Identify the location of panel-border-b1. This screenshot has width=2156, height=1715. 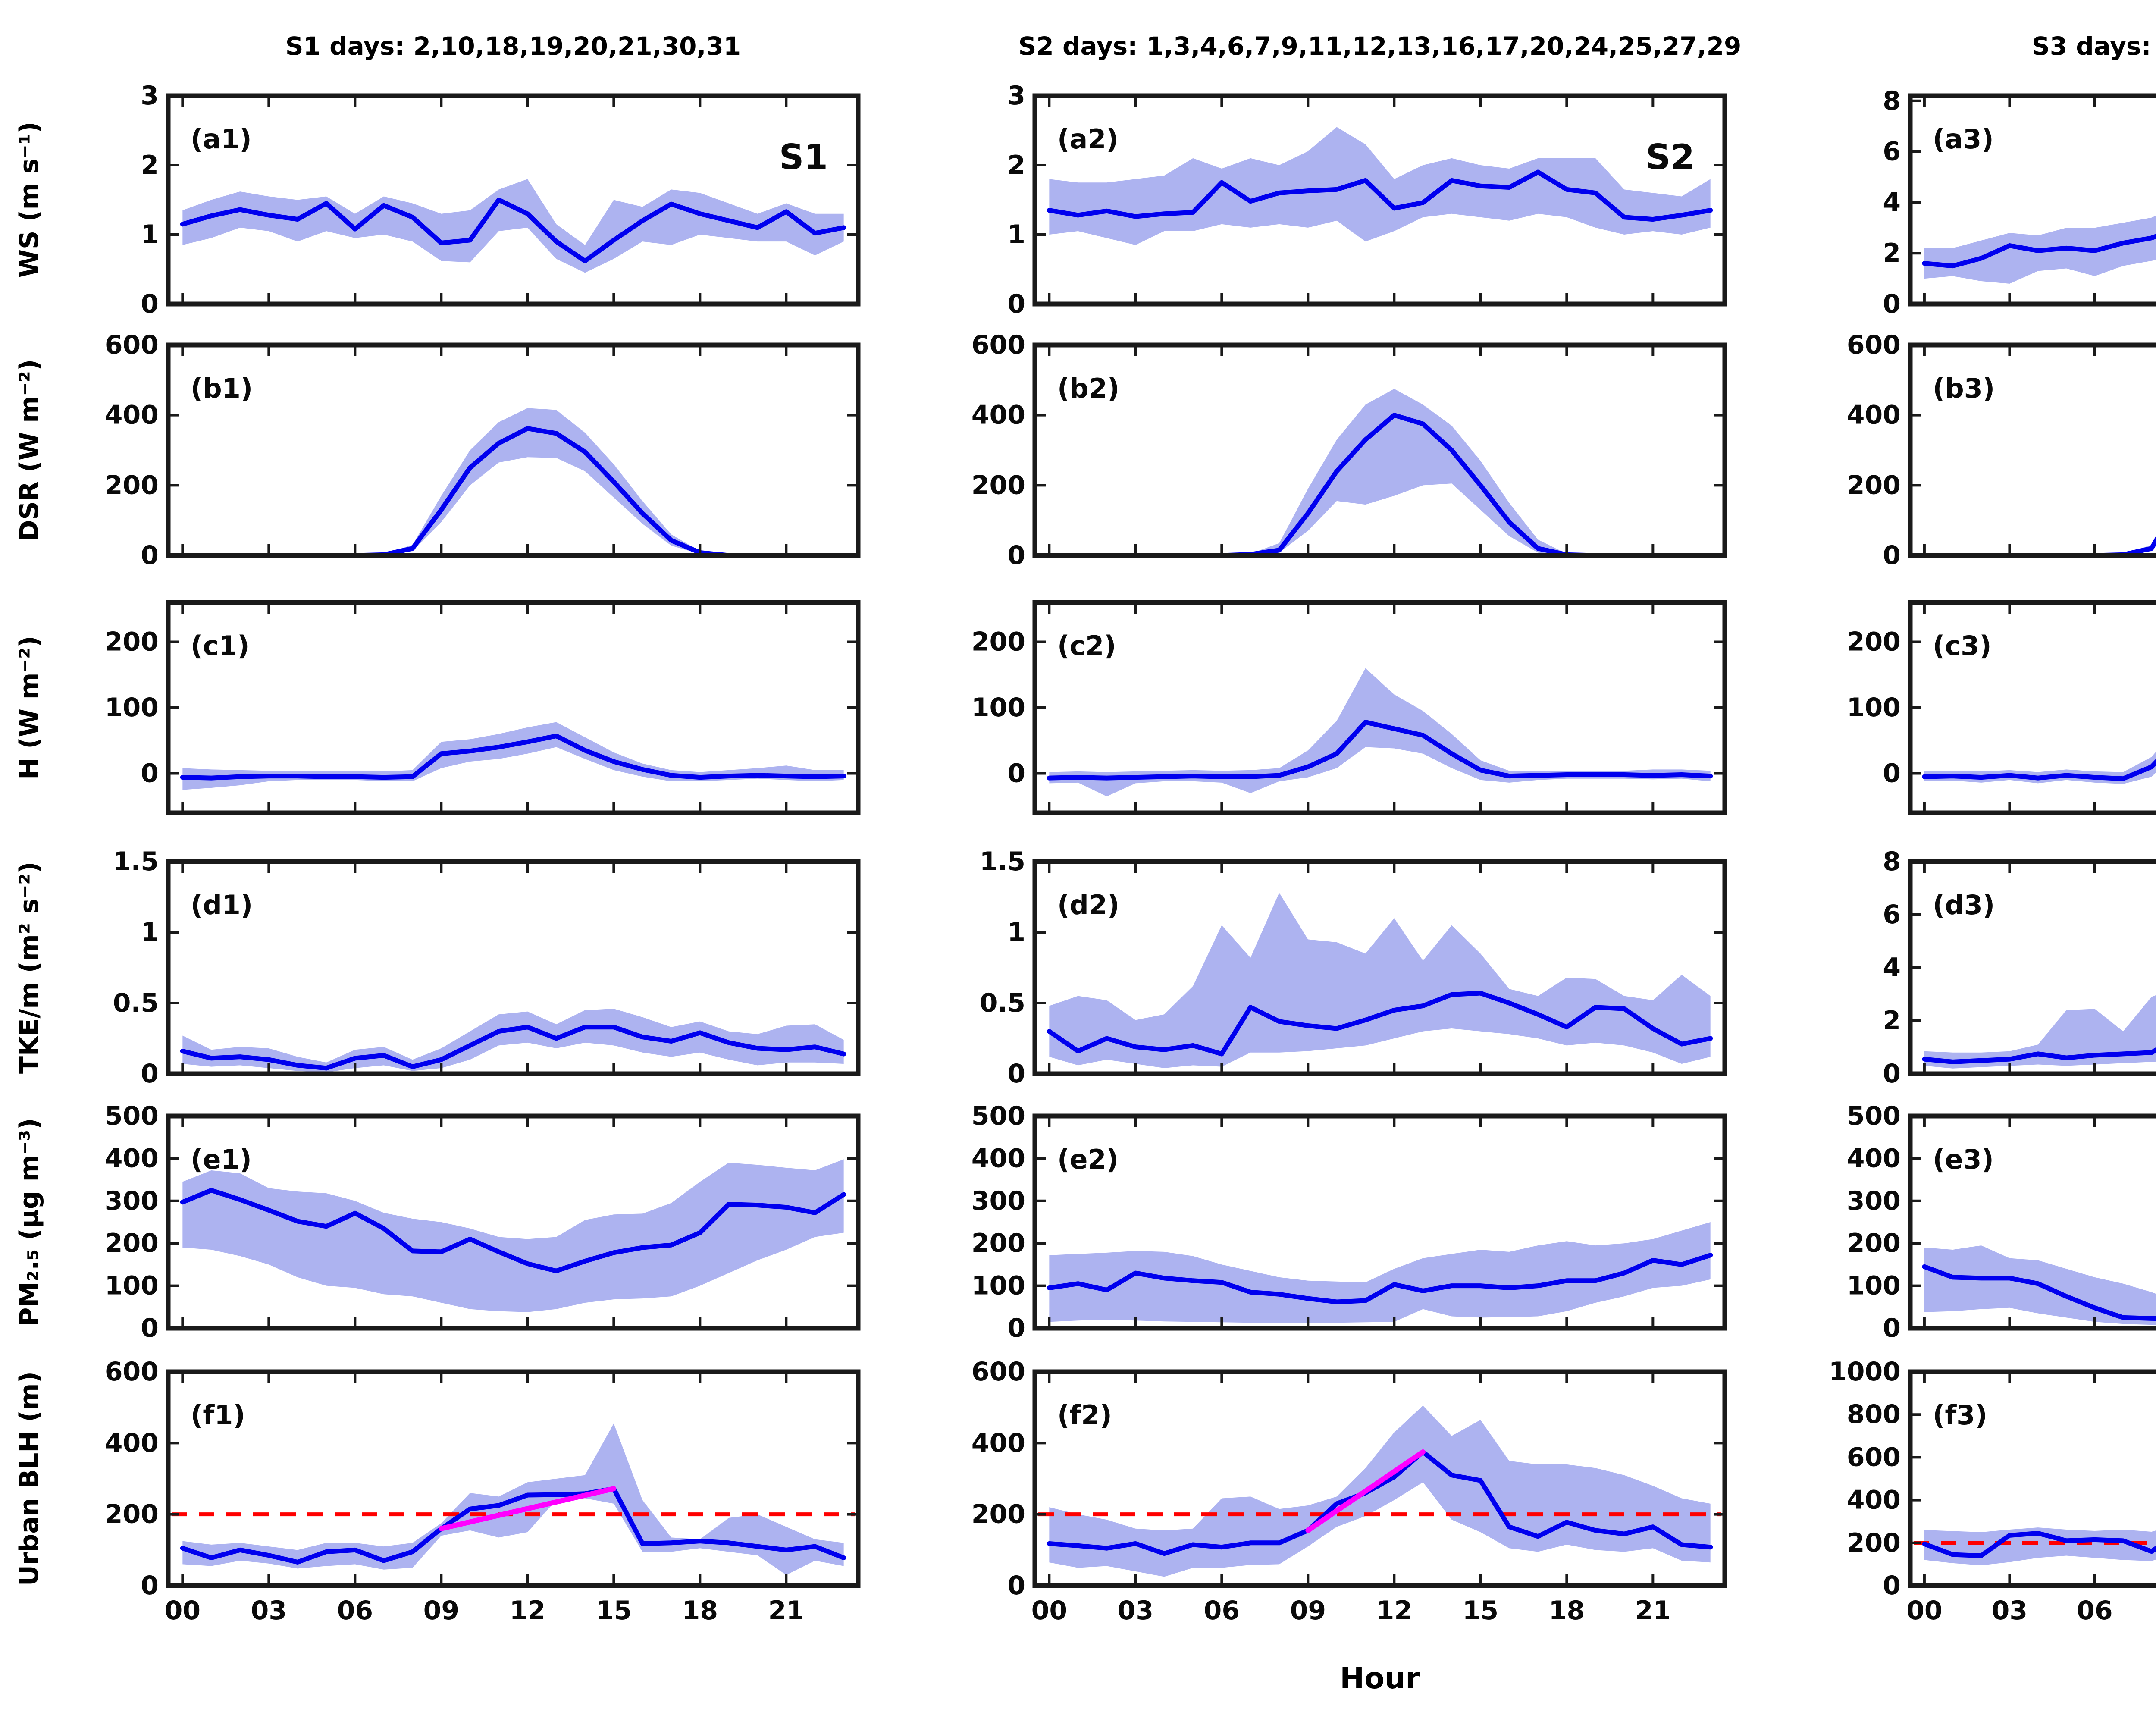
(513, 450).